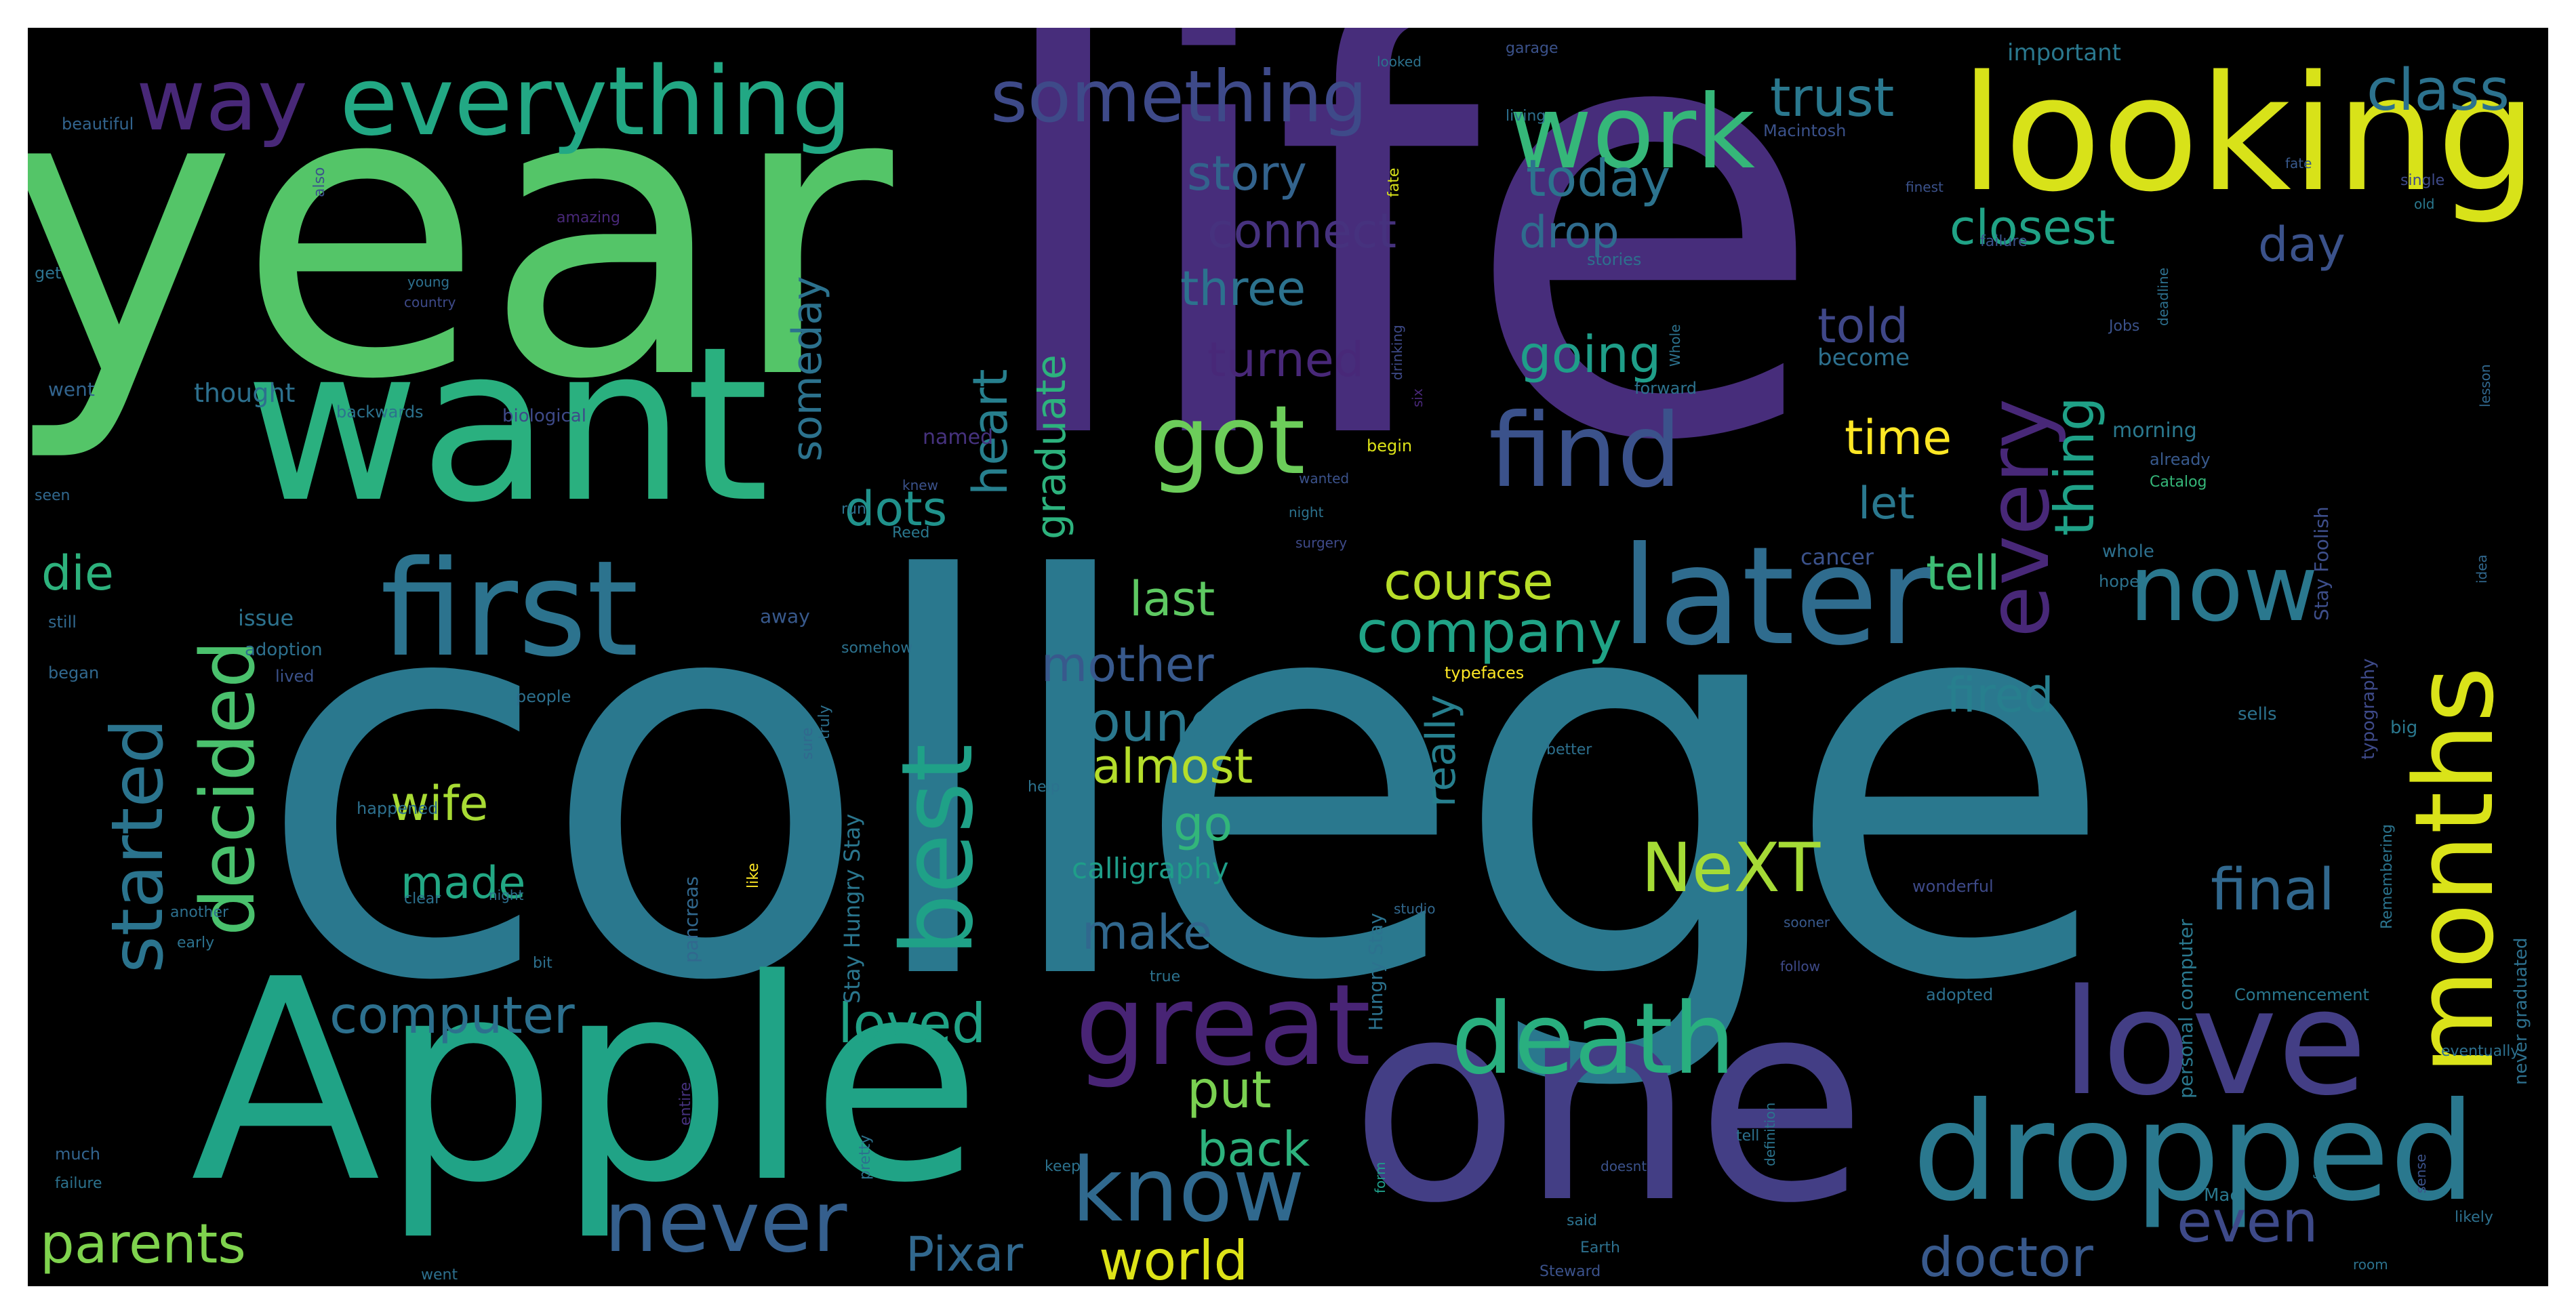 The height and width of the screenshot is (1314, 2576). I want to click on word-class: class, so click(2438, 91).